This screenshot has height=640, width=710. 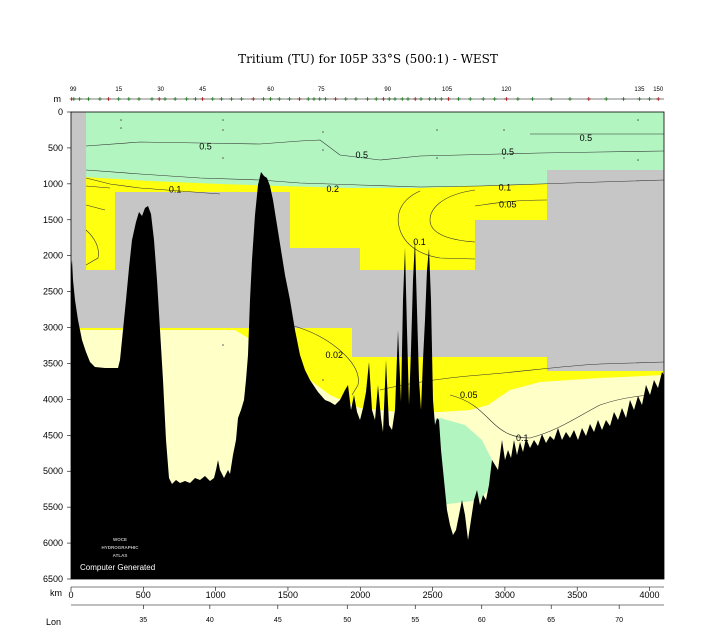 What do you see at coordinates (53, 543) in the screenshot?
I see `y-tick-label: 6000` at bounding box center [53, 543].